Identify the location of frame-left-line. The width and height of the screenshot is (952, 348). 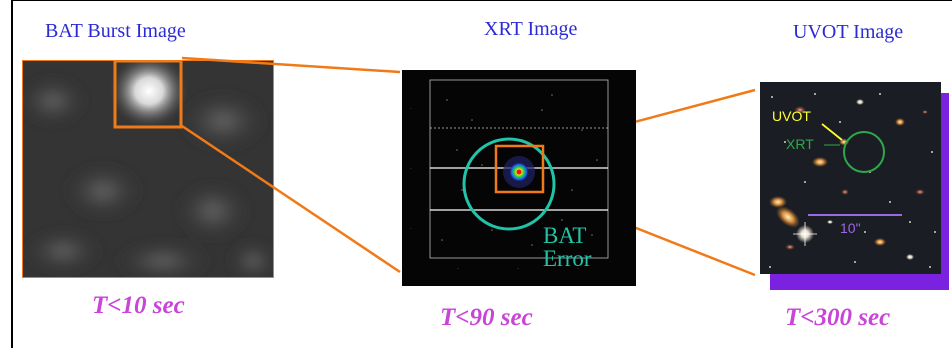
(12, 174).